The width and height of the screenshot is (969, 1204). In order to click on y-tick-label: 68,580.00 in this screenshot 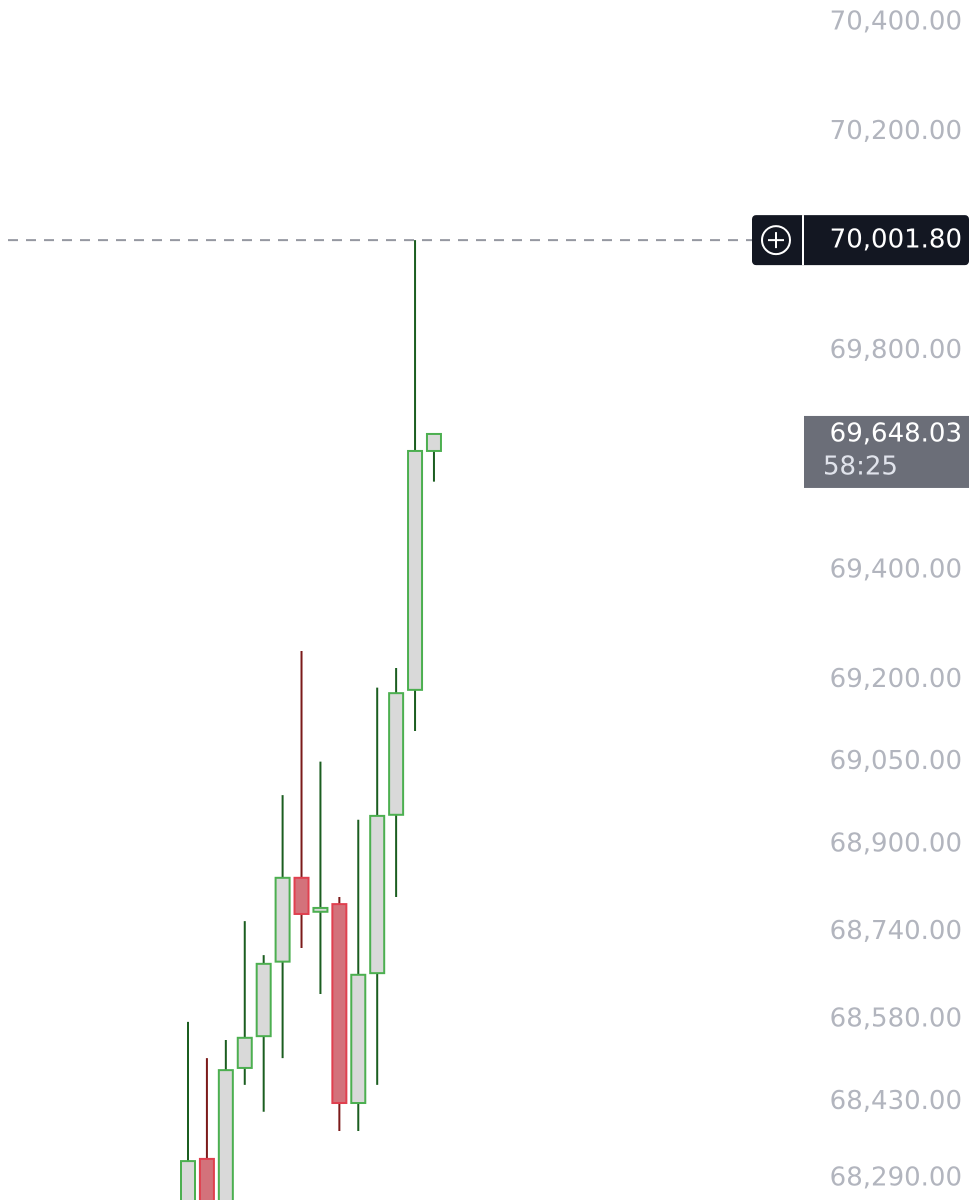, I will do `click(896, 1019)`.